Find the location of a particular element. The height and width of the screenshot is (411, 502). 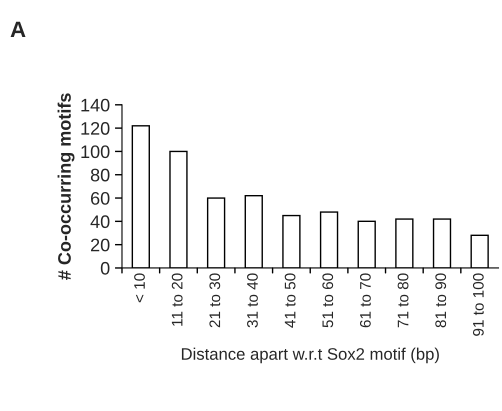

y-tick-label: 100 is located at coordinates (95, 151).